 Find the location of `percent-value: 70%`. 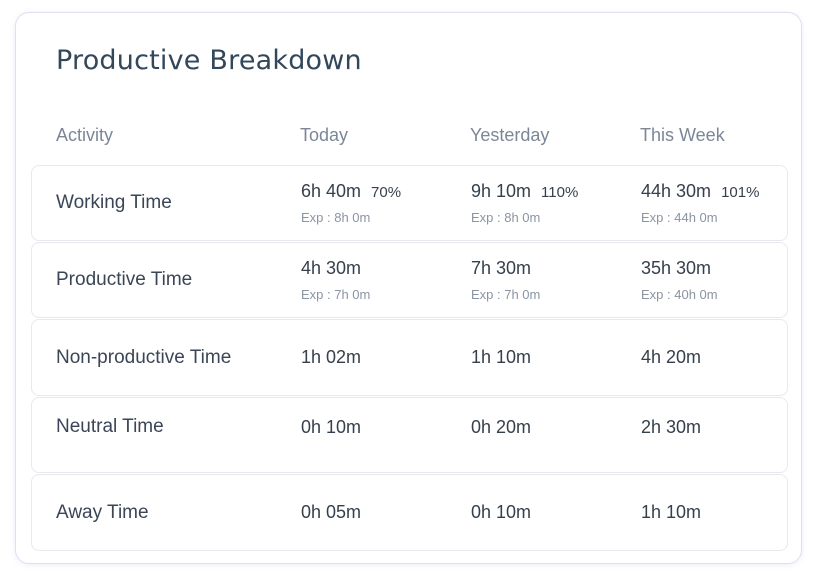

percent-value: 70% is located at coordinates (386, 192).